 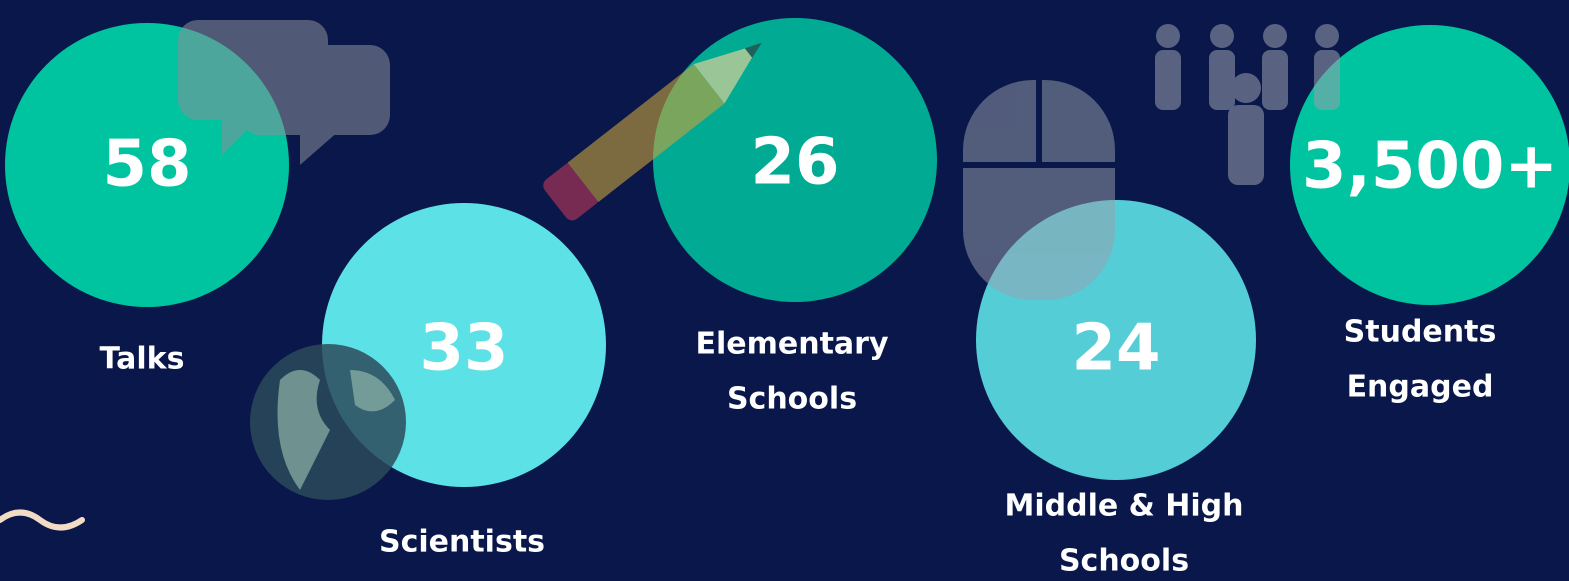 I want to click on stat-label: Talks, so click(x=142, y=359).